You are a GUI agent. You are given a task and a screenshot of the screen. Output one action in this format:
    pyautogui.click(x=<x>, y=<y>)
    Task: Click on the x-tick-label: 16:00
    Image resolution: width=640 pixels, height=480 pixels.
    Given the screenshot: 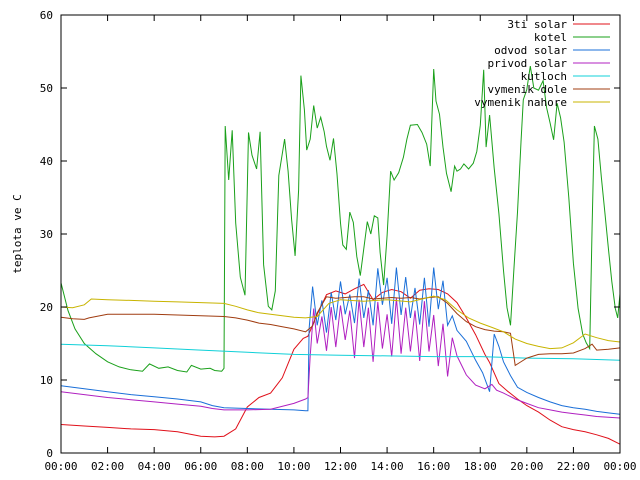 What is the action you would take?
    pyautogui.click(x=433, y=466)
    